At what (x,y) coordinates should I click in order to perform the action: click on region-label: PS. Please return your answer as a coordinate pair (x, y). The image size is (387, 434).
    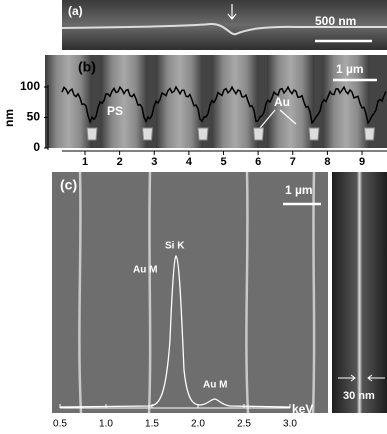
    Looking at the image, I should click on (115, 111).